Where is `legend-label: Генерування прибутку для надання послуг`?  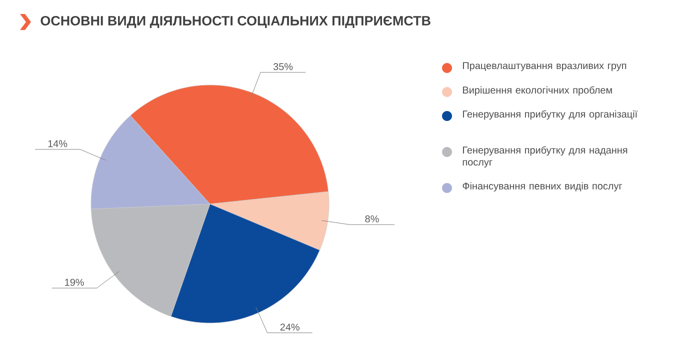
legend-label: Генерування прибутку для надання послуг is located at coordinates (545, 157).